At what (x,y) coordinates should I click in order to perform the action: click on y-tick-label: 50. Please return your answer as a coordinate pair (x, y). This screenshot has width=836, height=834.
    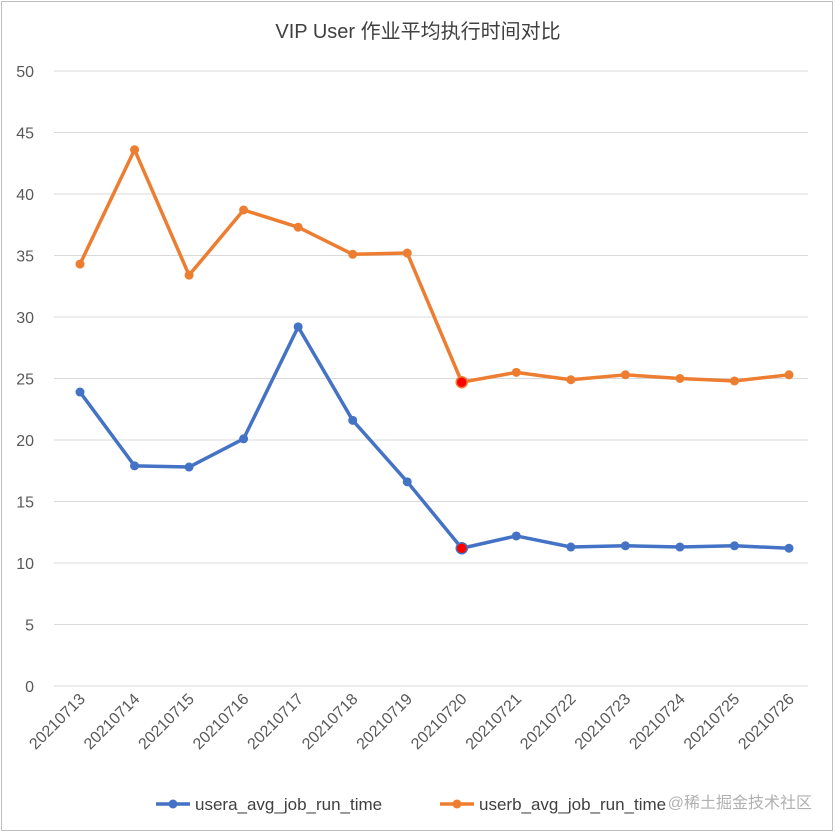
    Looking at the image, I should click on (25, 72).